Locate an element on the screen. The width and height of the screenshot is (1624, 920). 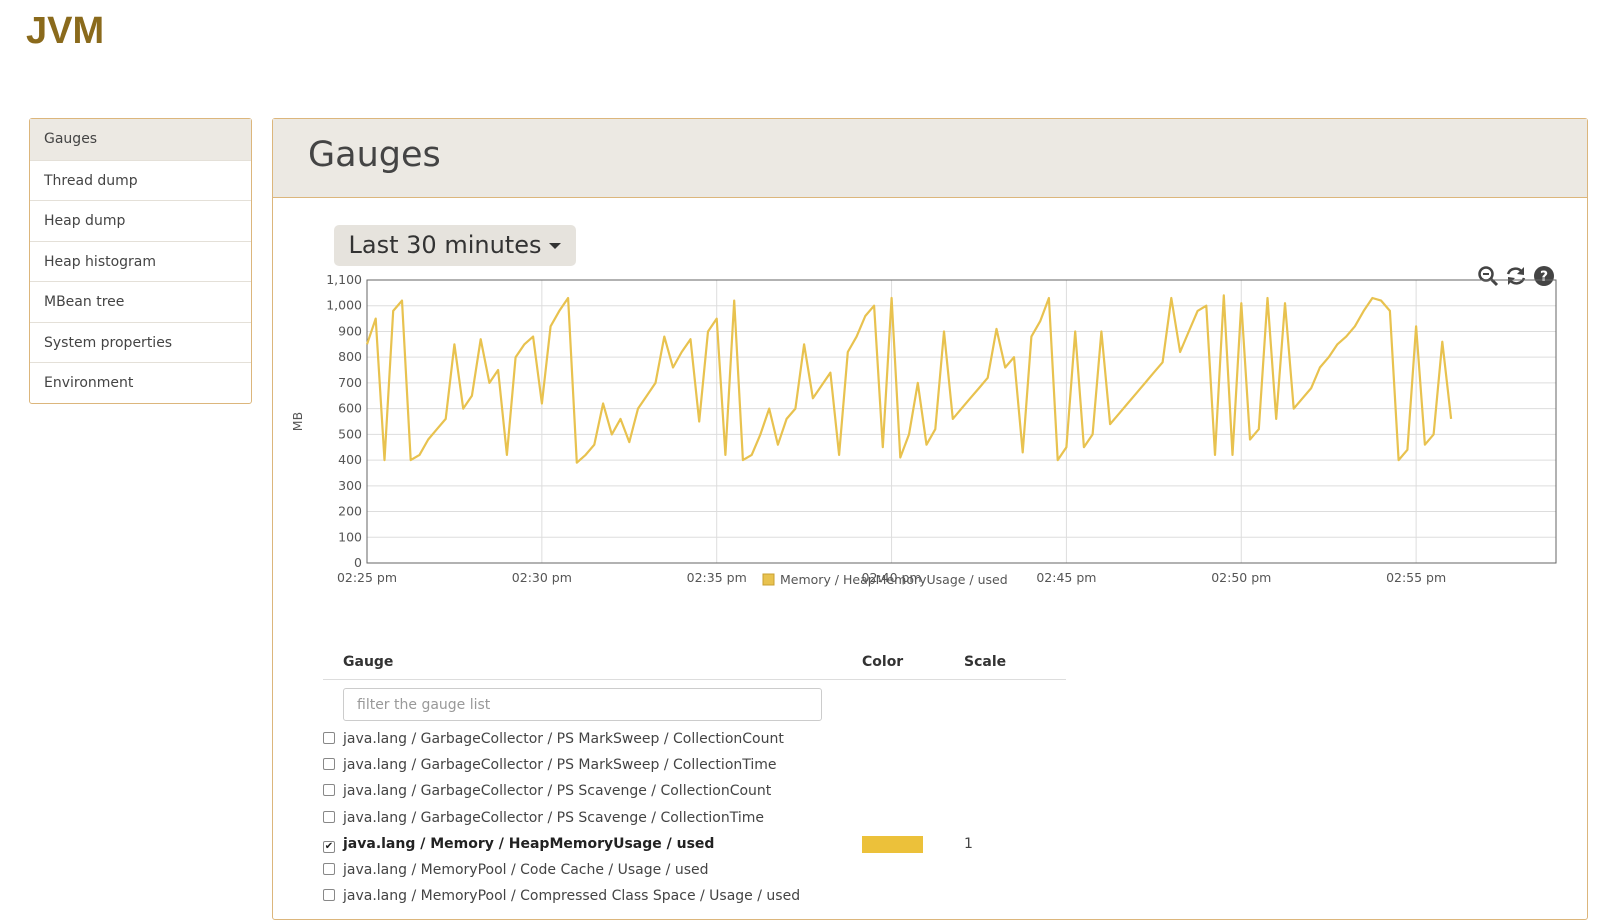
y-tick-label: 400 is located at coordinates (350, 459).